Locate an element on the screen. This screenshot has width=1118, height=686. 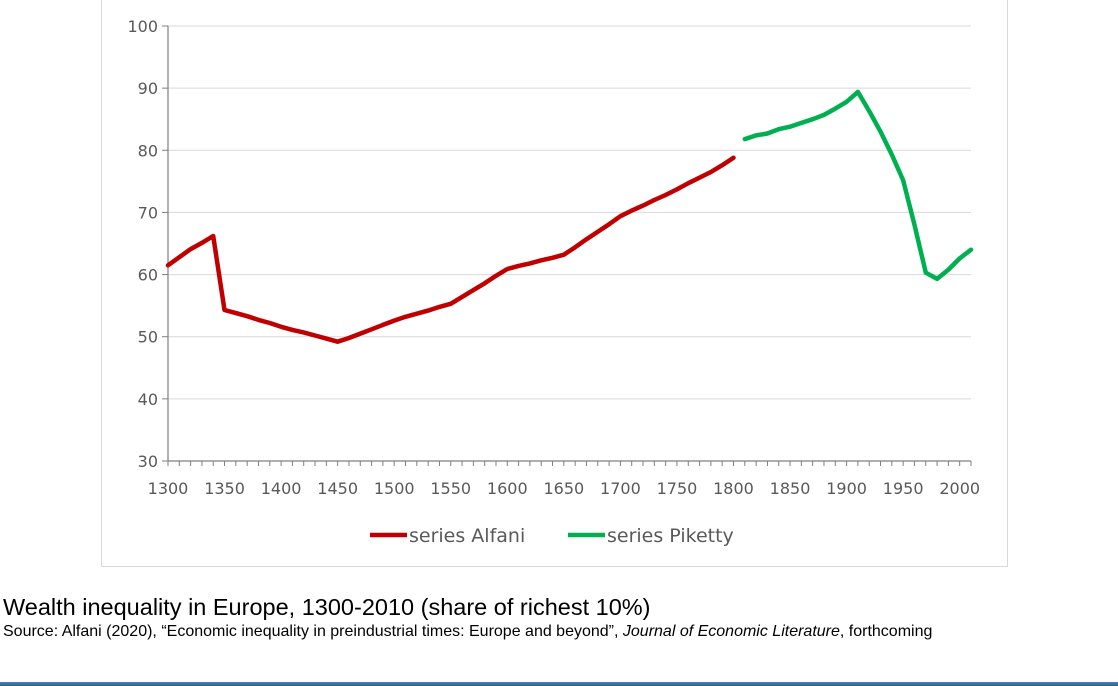
x-tick-label: 1650 is located at coordinates (563, 488).